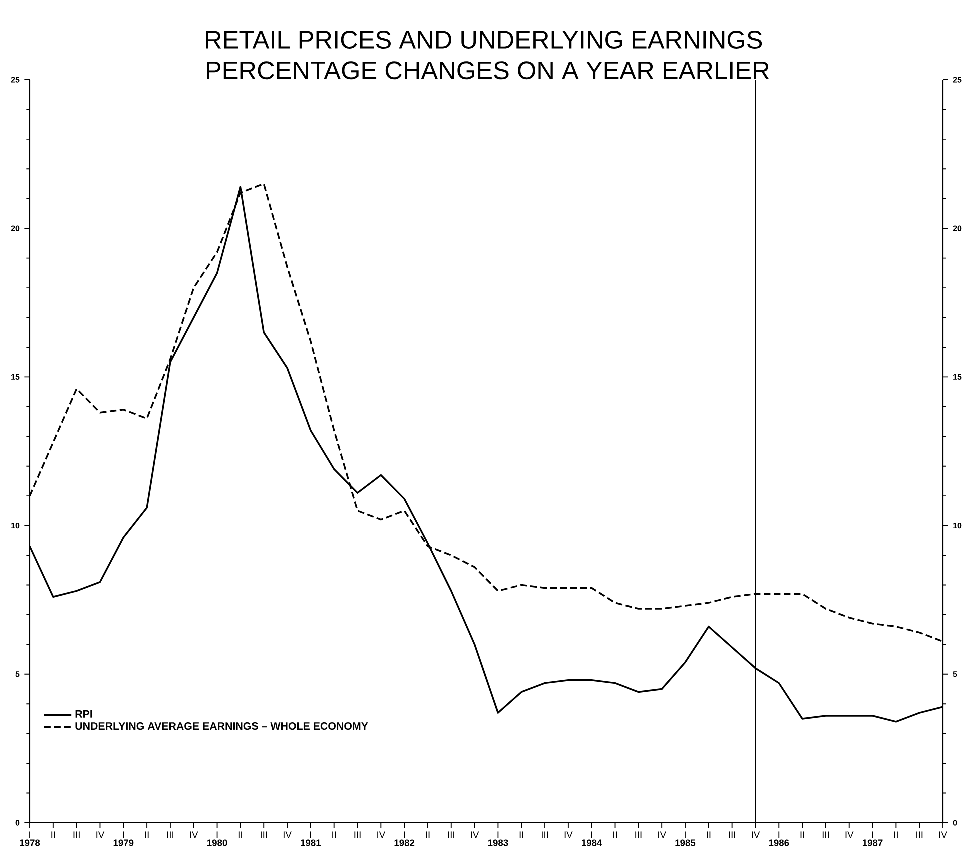 The image size is (970, 867). I want to click on y2-tick-label: 20, so click(957, 229).